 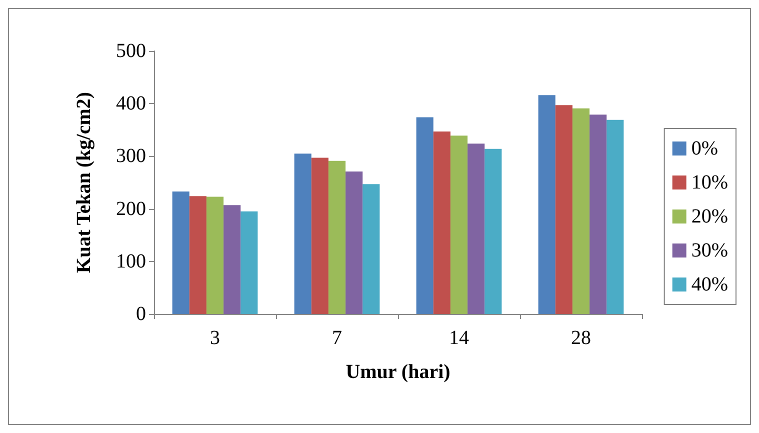 I want to click on y-tick-label: 0, so click(x=141, y=314).